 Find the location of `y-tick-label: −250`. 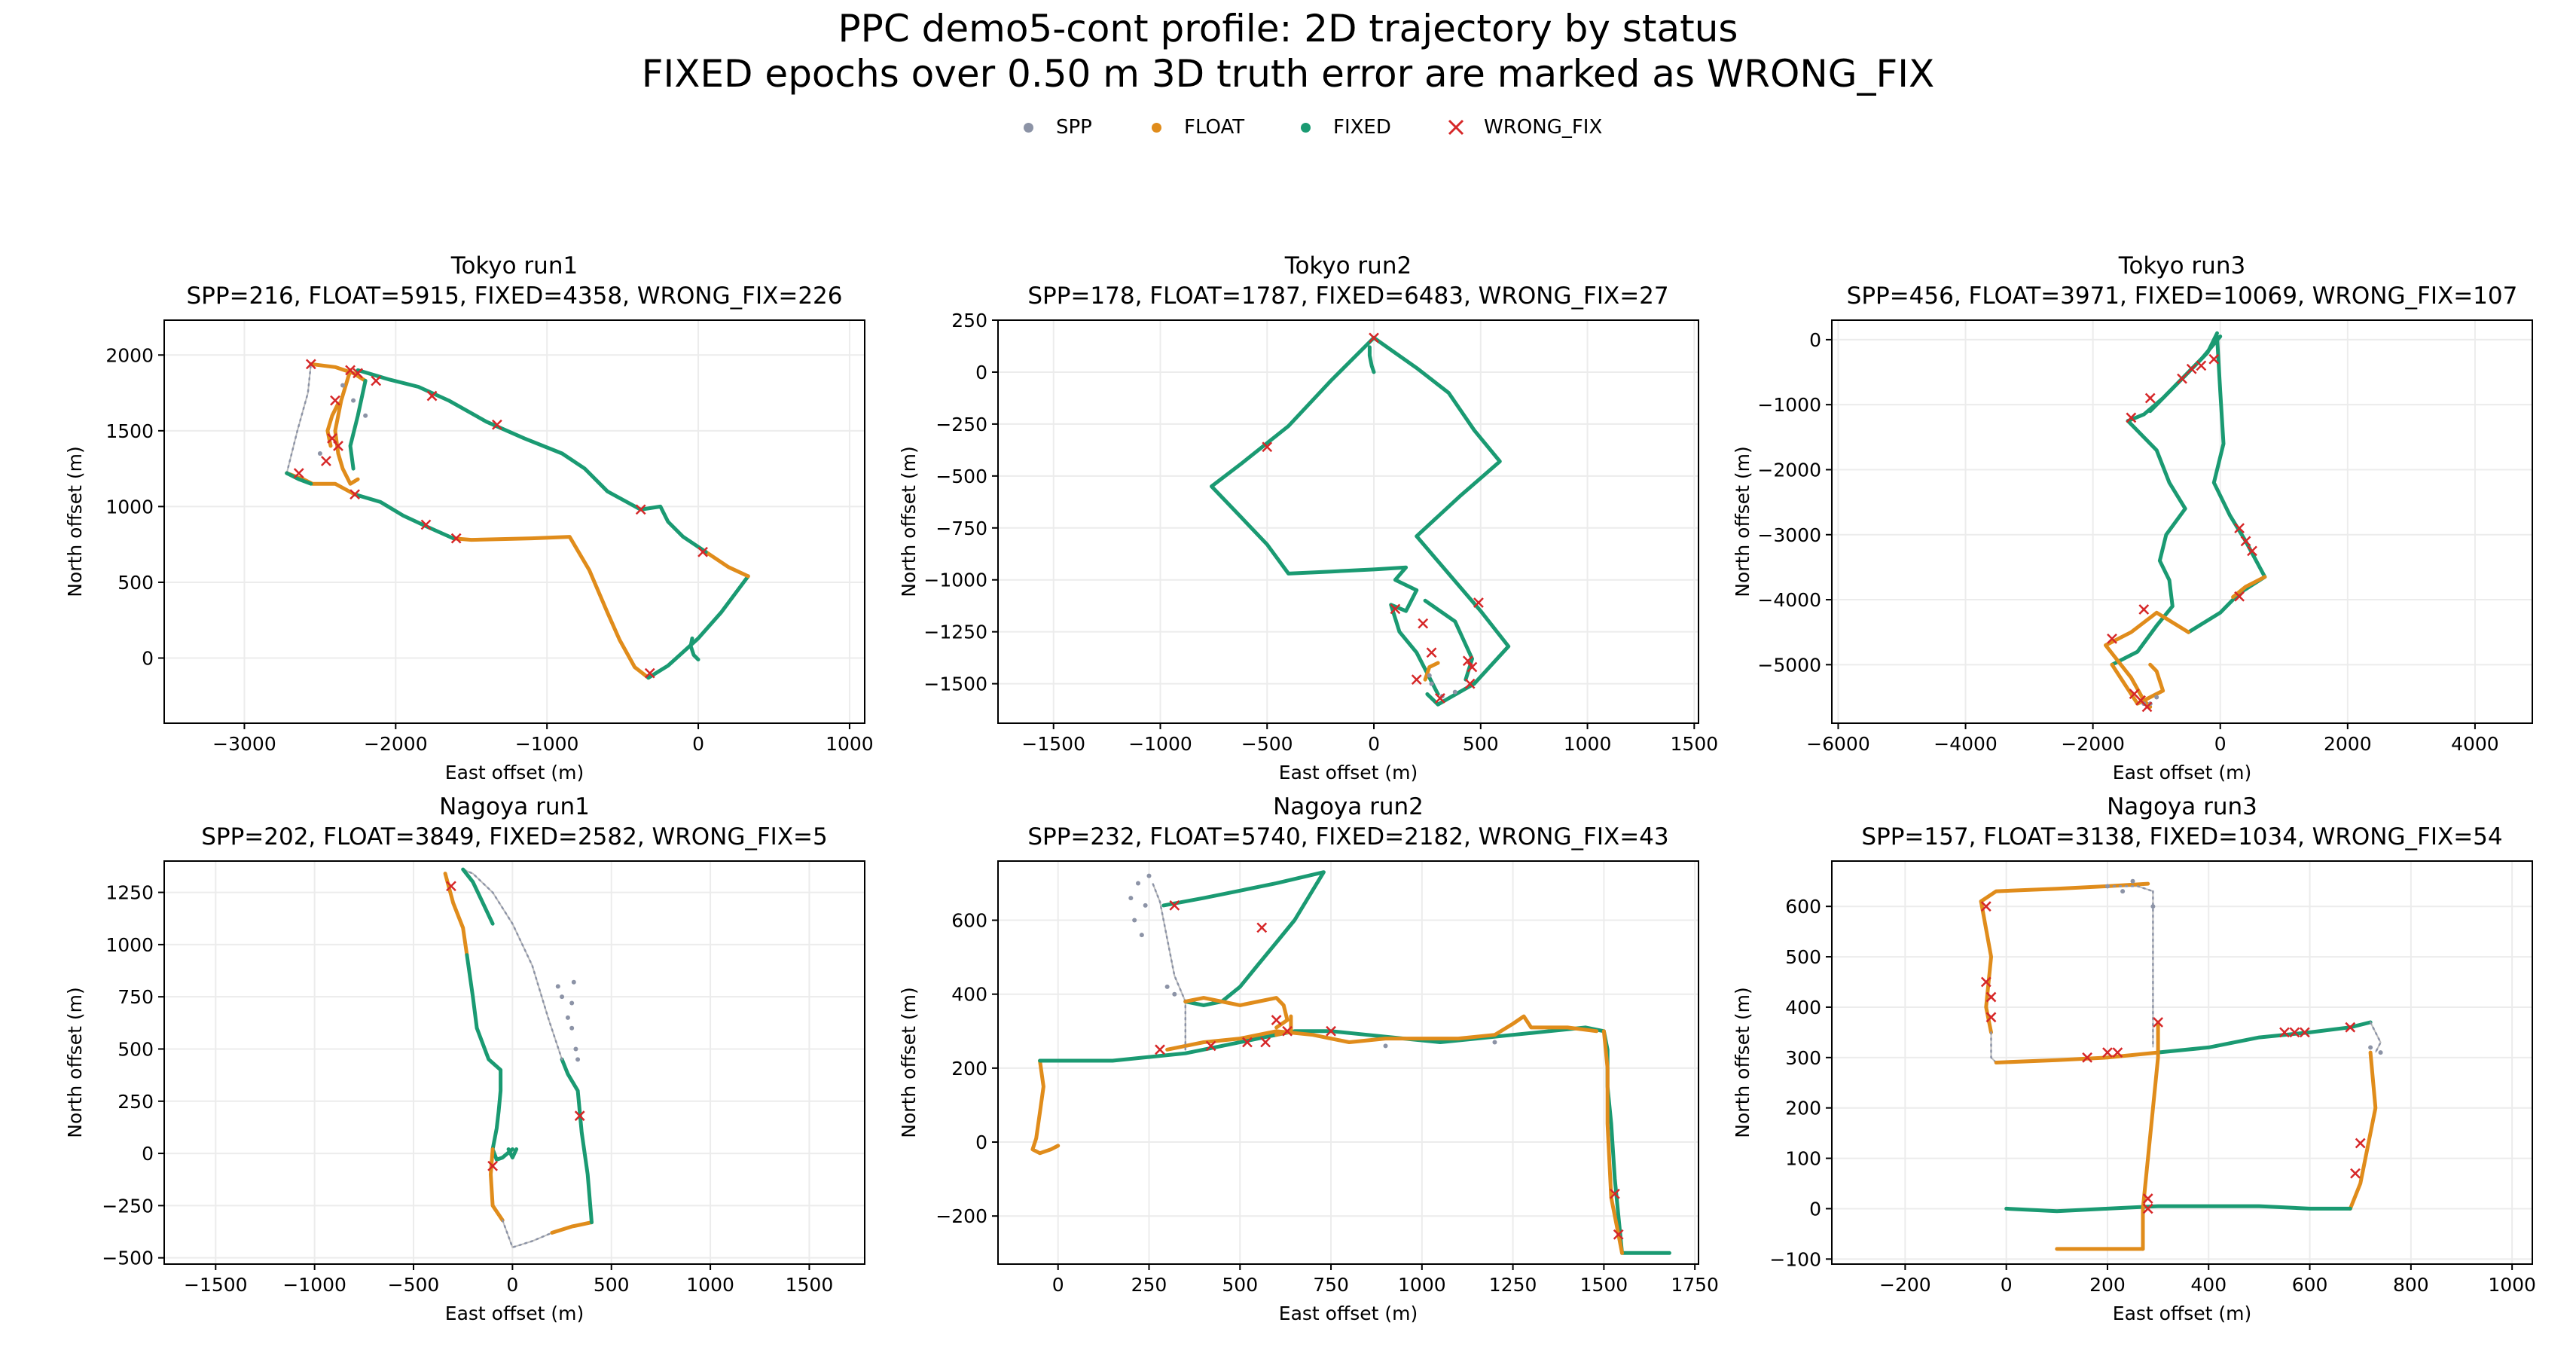

y-tick-label: −250 is located at coordinates (961, 424).